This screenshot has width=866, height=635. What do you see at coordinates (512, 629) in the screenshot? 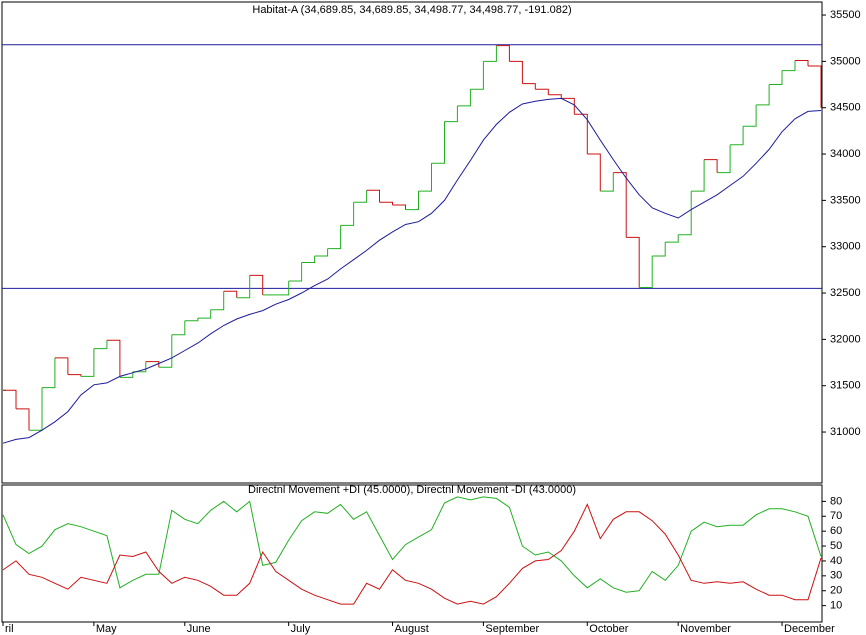
I see `x-tick-label: September` at bounding box center [512, 629].